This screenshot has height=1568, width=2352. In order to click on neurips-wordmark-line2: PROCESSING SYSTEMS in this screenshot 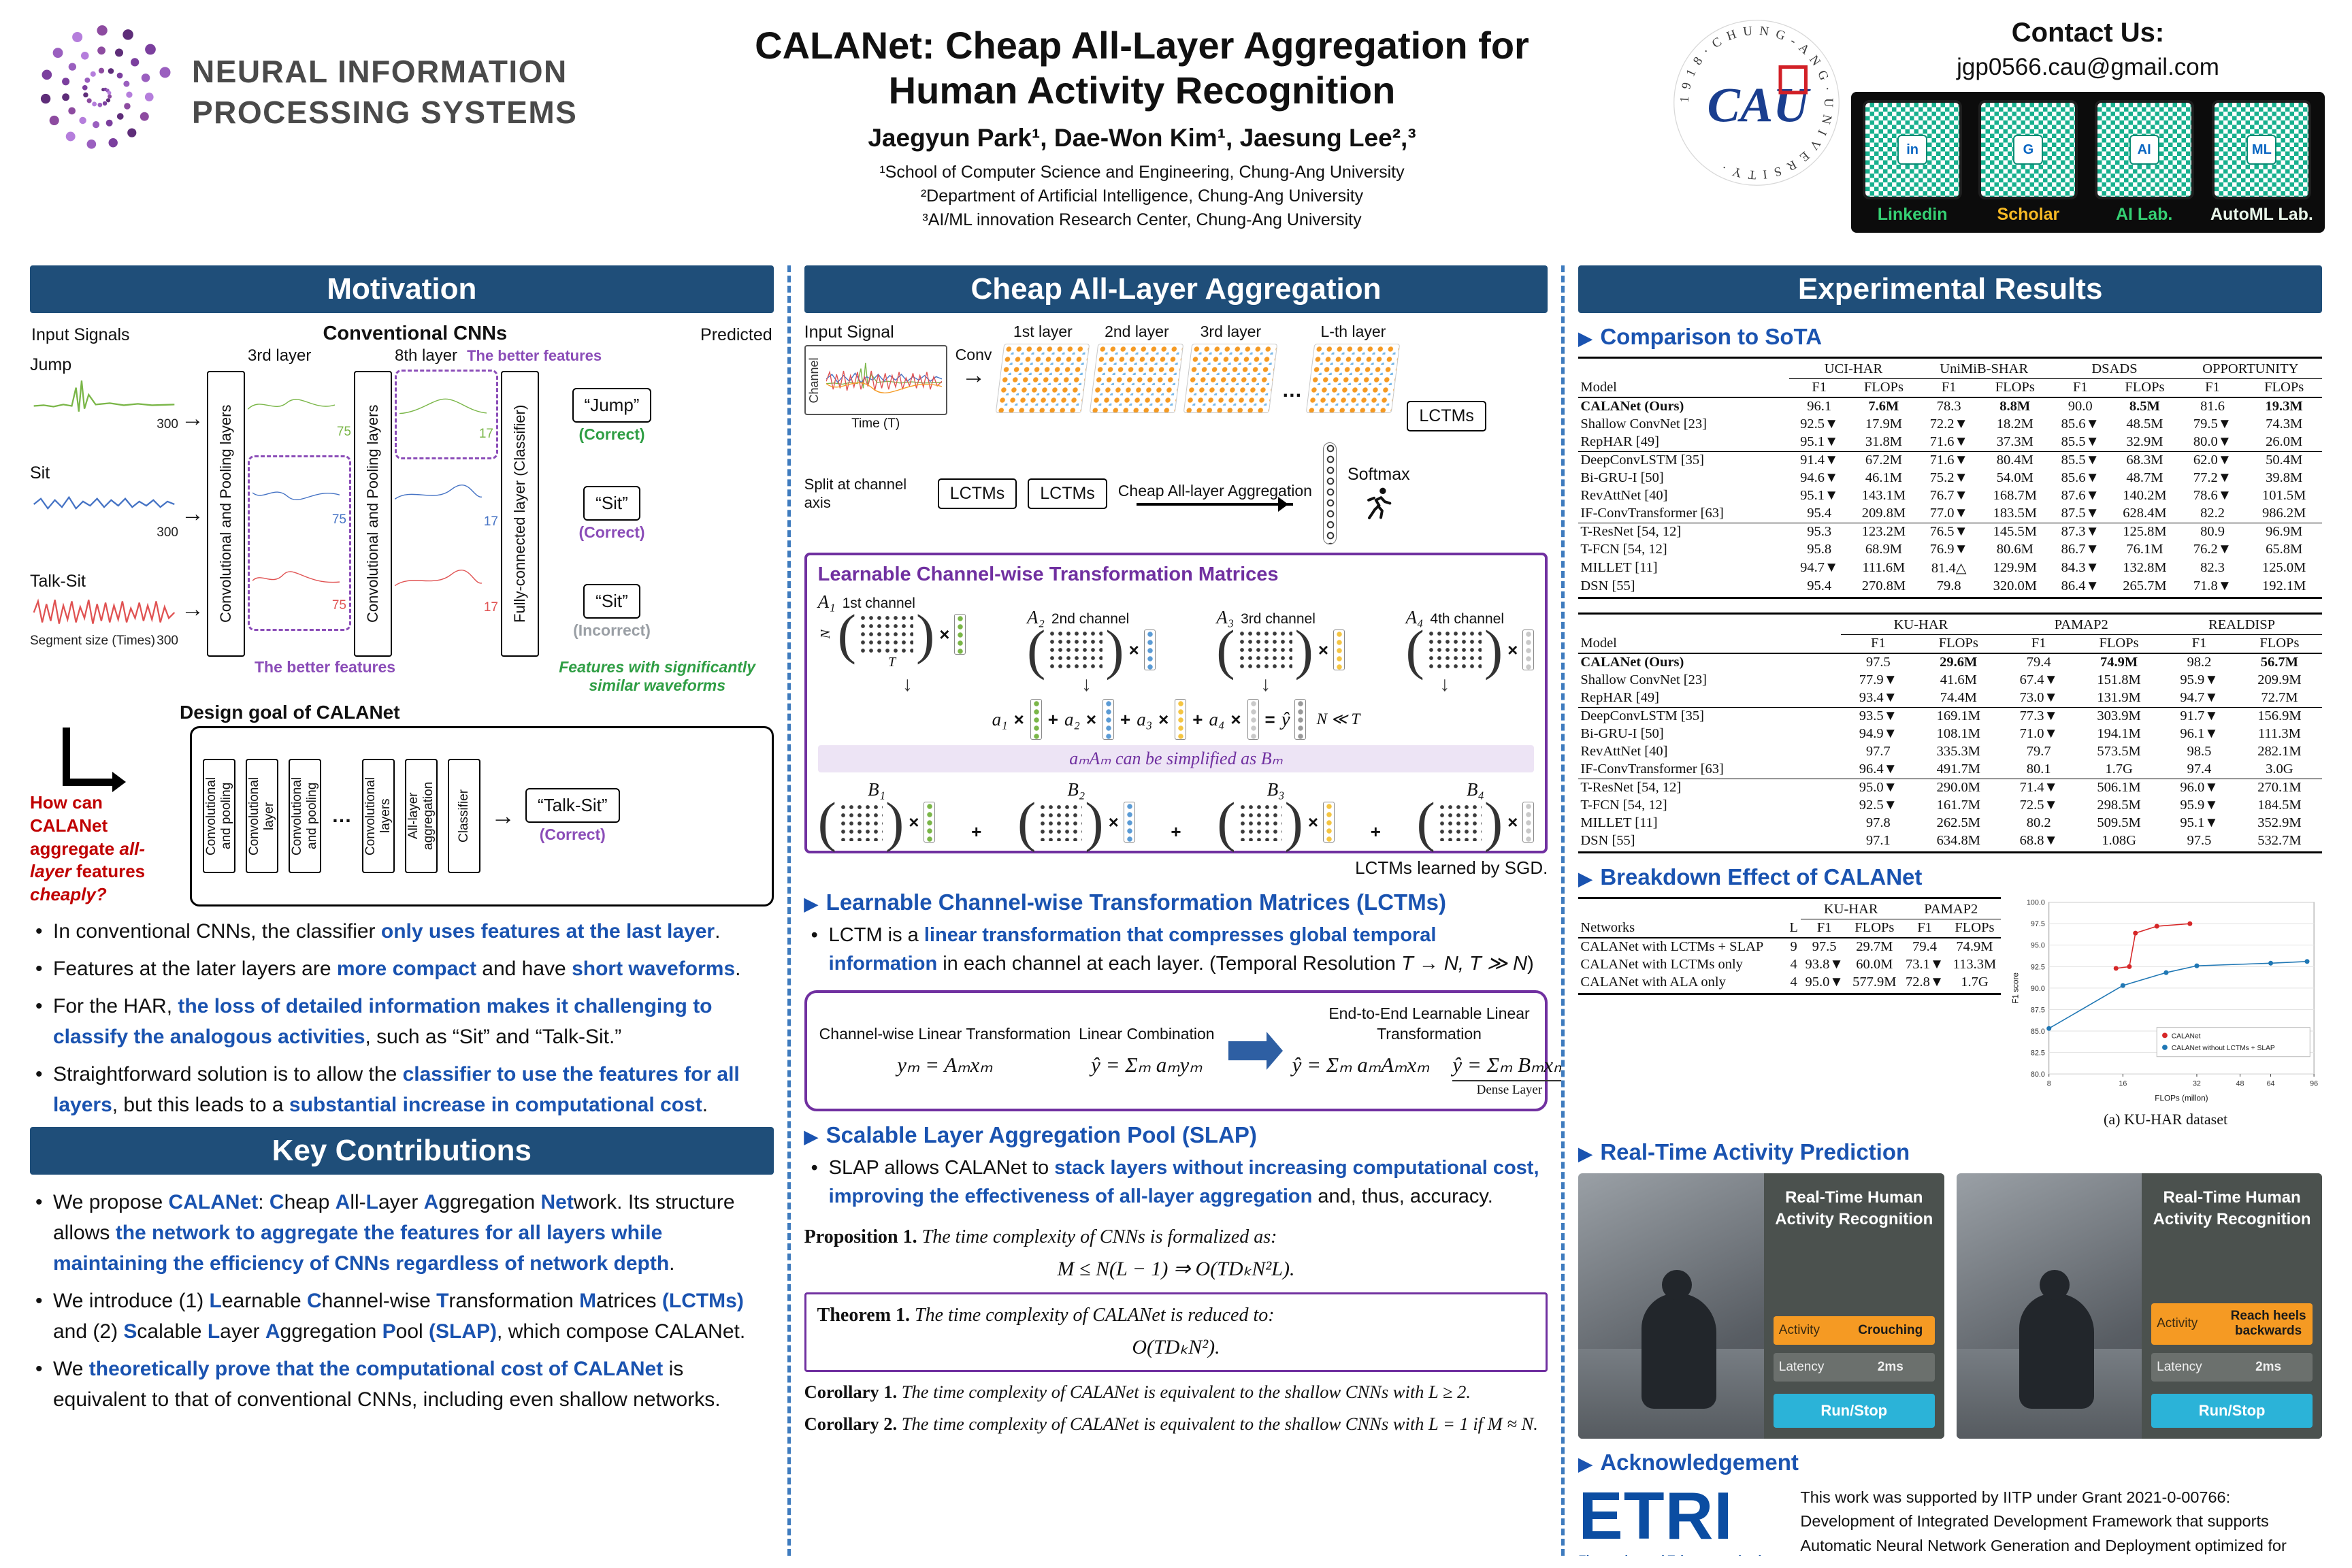, I will do `click(385, 113)`.